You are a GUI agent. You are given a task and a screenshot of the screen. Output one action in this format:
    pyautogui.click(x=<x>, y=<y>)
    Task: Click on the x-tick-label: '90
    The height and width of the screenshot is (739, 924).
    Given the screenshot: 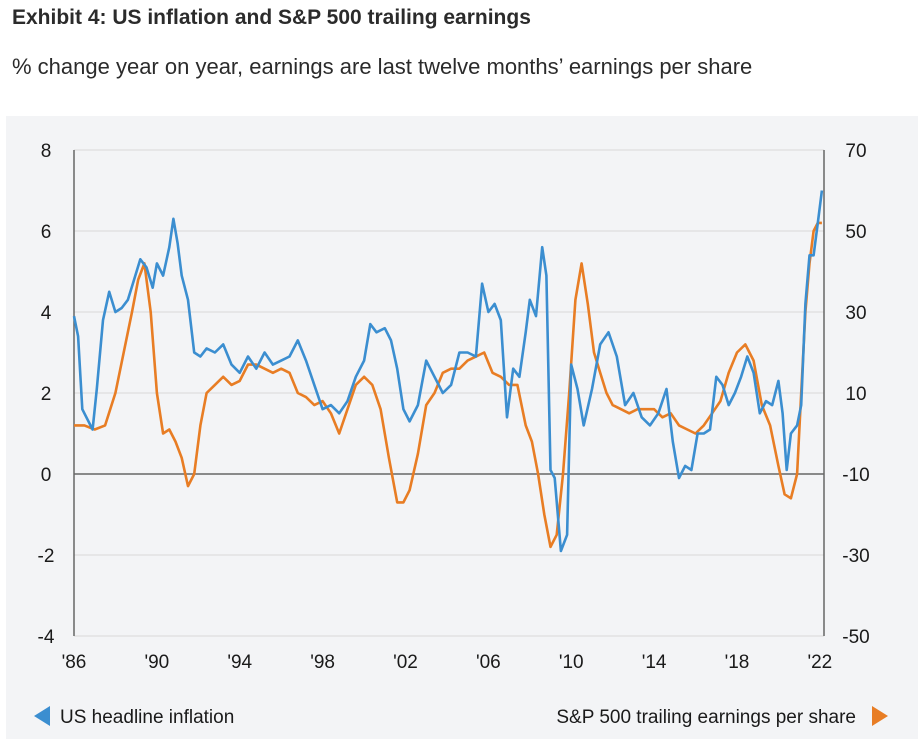 What is the action you would take?
    pyautogui.click(x=156, y=662)
    